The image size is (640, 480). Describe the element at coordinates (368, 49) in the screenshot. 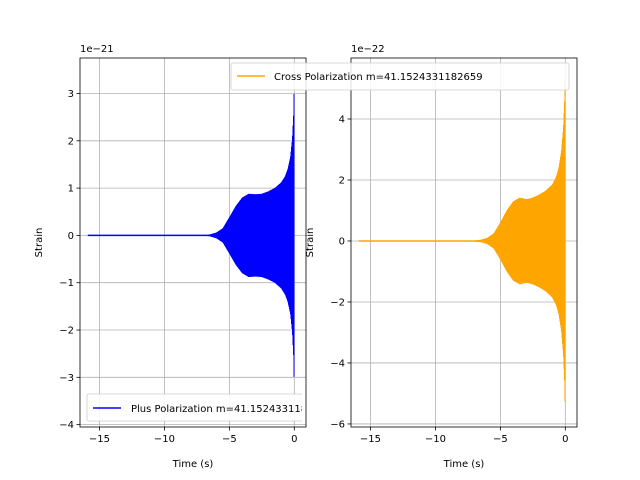

I see `right-offset-text: 1e−22` at that location.